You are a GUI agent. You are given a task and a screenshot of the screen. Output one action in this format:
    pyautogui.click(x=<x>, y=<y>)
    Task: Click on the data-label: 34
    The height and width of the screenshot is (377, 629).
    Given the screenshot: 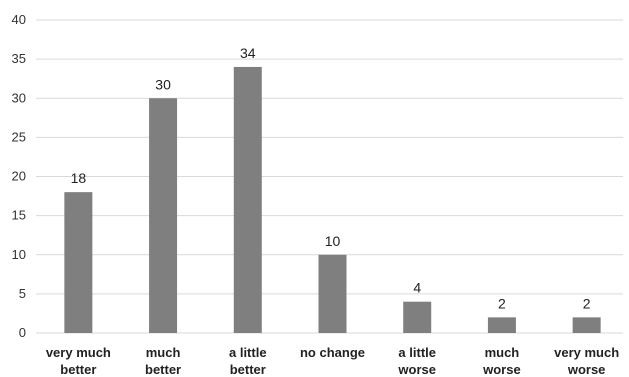 What is the action you would take?
    pyautogui.click(x=248, y=53)
    